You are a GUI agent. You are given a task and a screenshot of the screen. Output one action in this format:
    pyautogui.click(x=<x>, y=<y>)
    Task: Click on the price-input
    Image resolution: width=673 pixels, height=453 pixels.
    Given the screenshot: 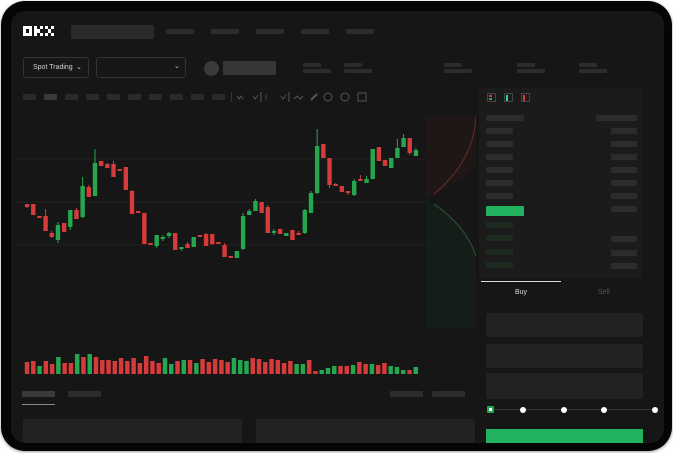 What is the action you would take?
    pyautogui.click(x=564, y=325)
    